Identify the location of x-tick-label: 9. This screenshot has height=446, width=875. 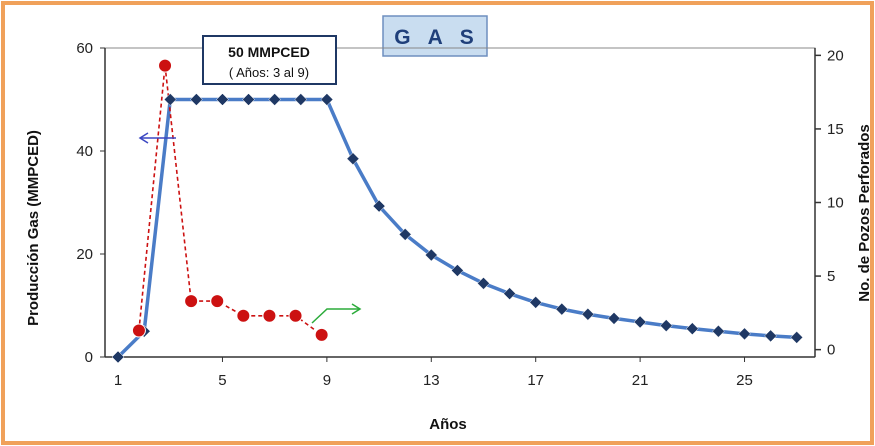
(327, 380).